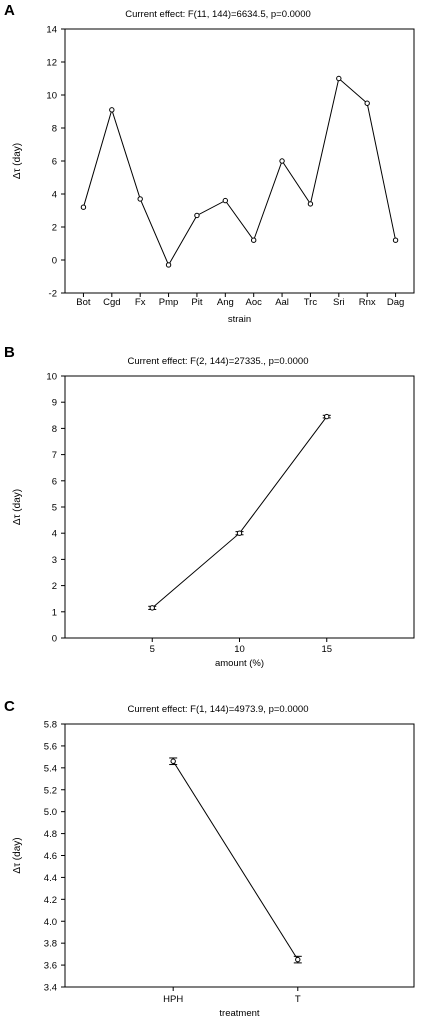 This screenshot has height=1023, width=436. What do you see at coordinates (54, 508) in the screenshot?
I see `y-tick-label: 5` at bounding box center [54, 508].